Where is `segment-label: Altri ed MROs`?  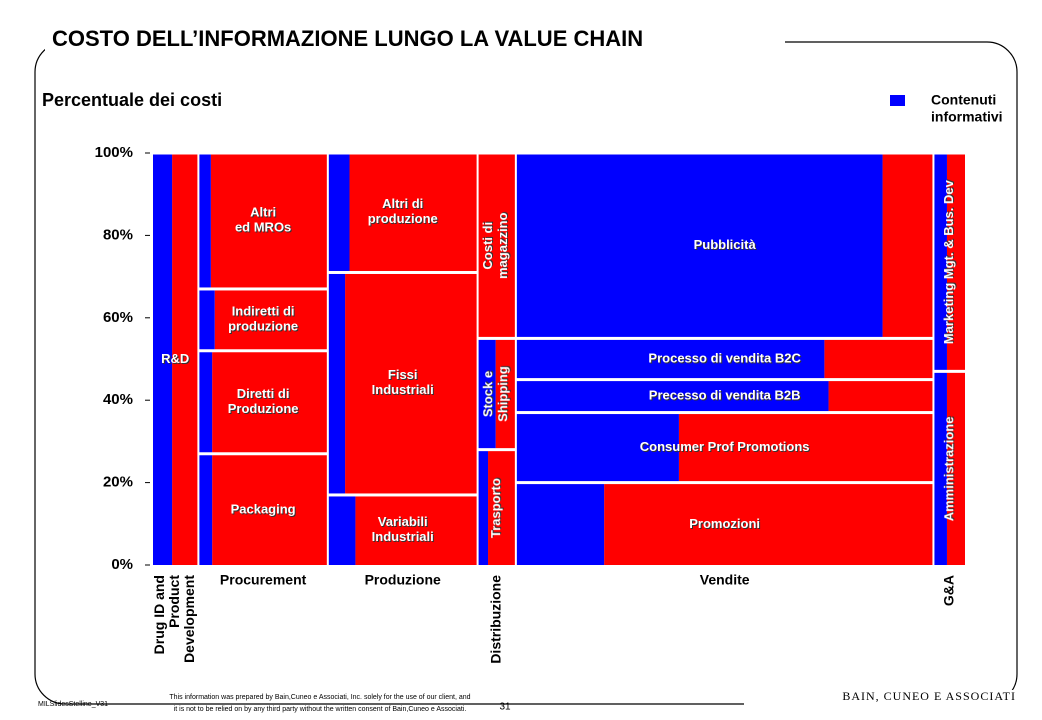 segment-label: Altri ed MROs is located at coordinates (263, 220).